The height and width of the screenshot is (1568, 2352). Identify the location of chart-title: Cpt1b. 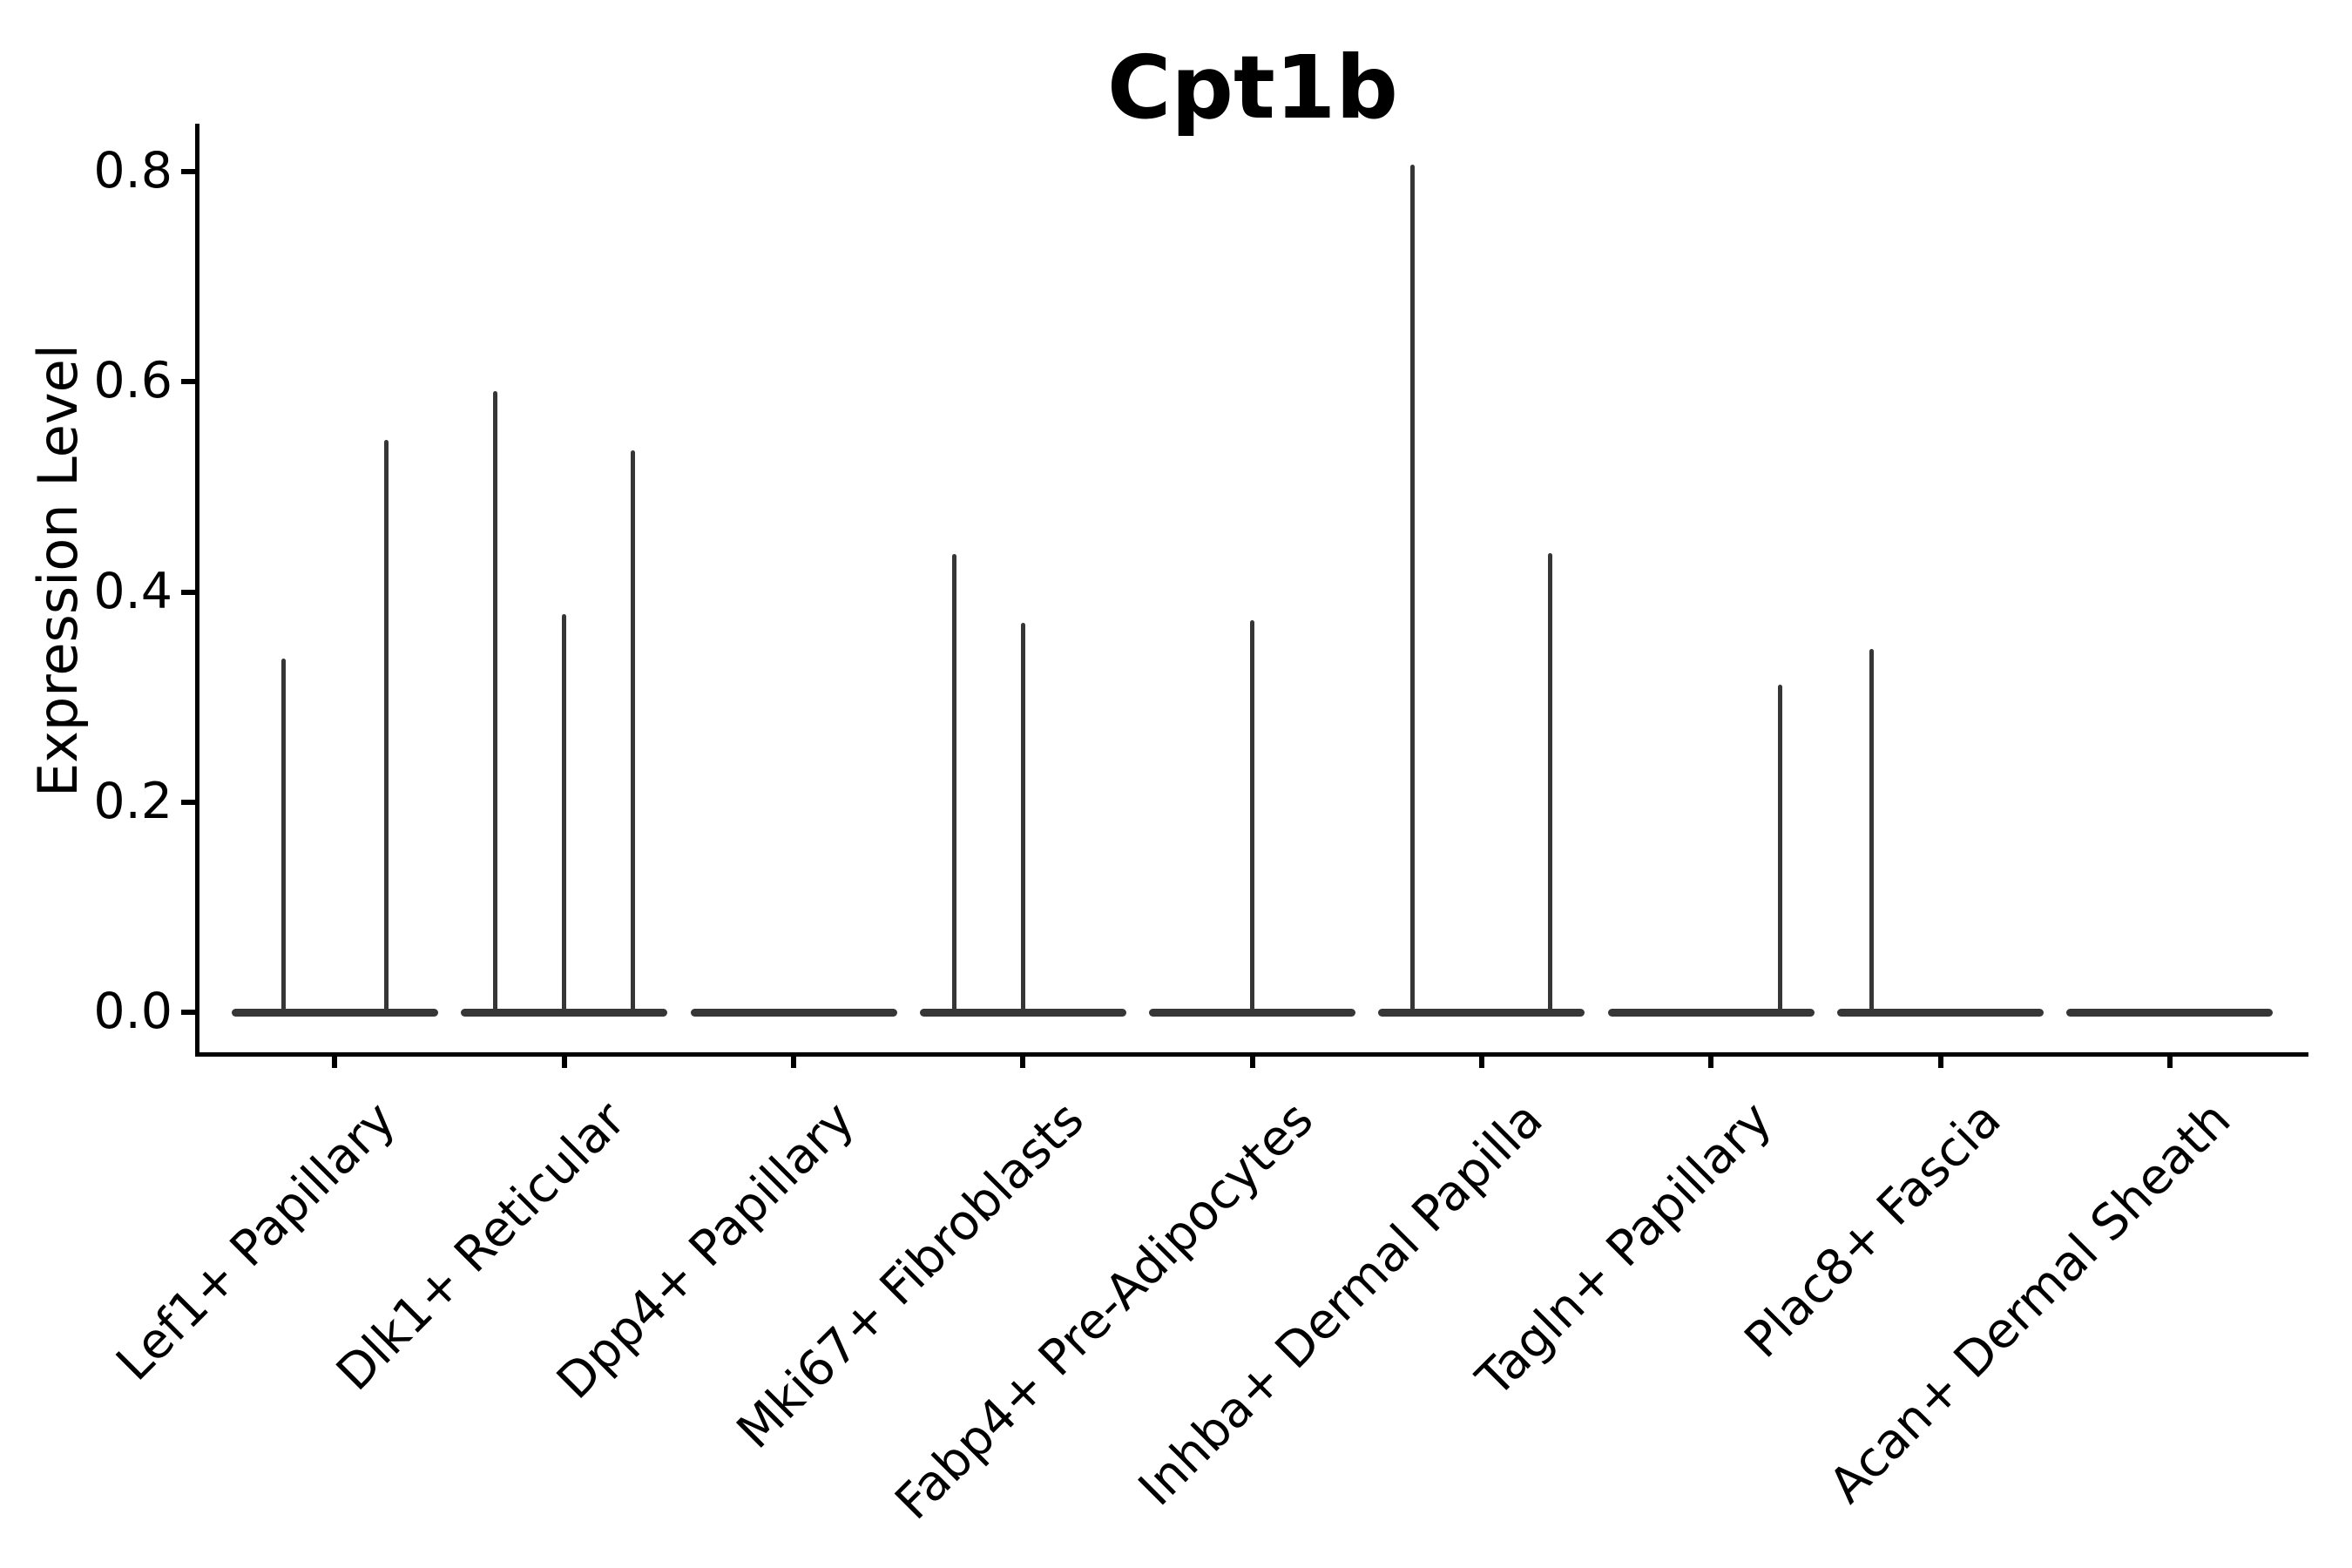
(1252, 88).